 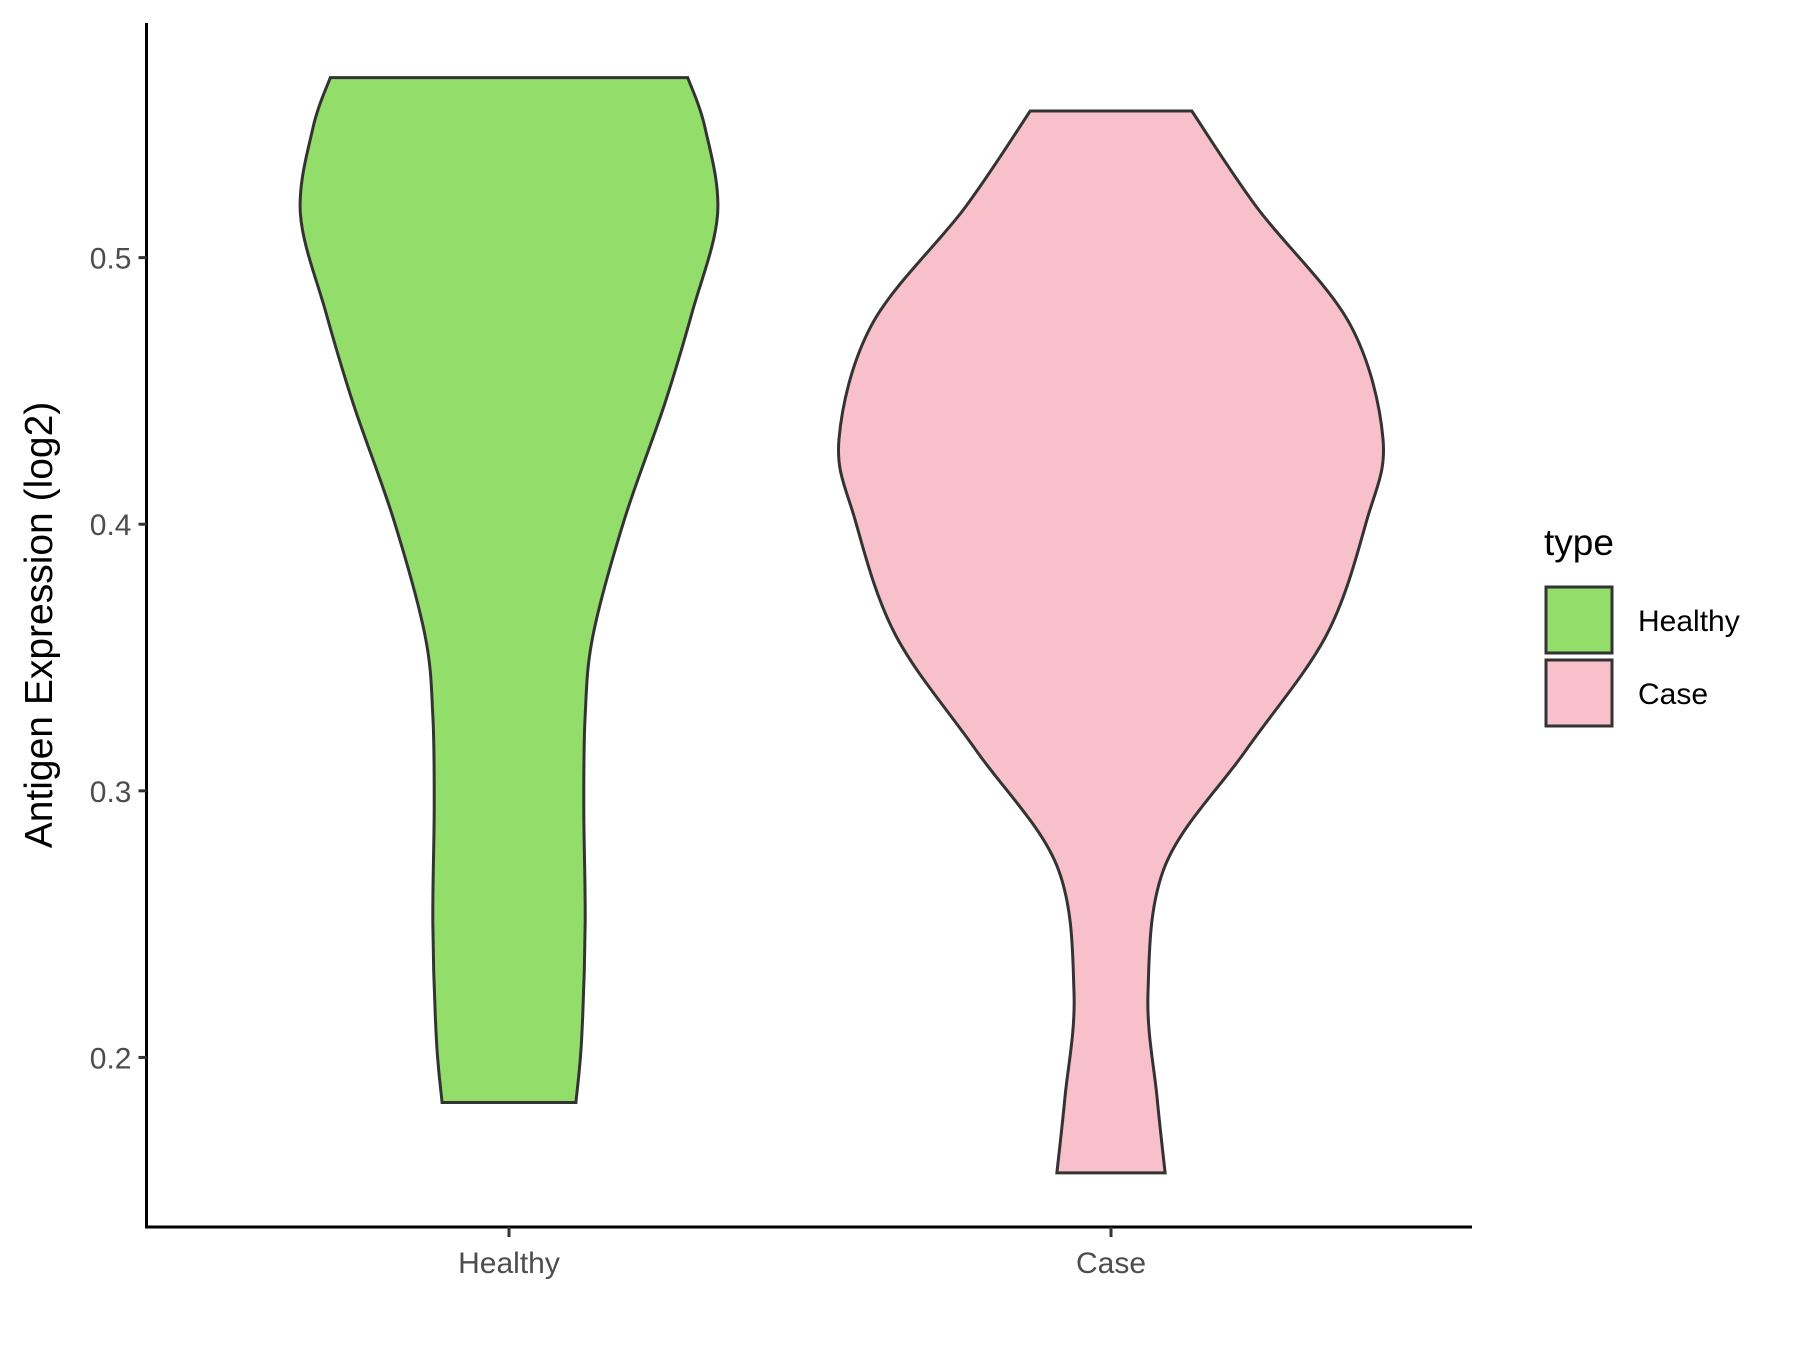 I want to click on legend-key-healthy, so click(x=1579, y=620).